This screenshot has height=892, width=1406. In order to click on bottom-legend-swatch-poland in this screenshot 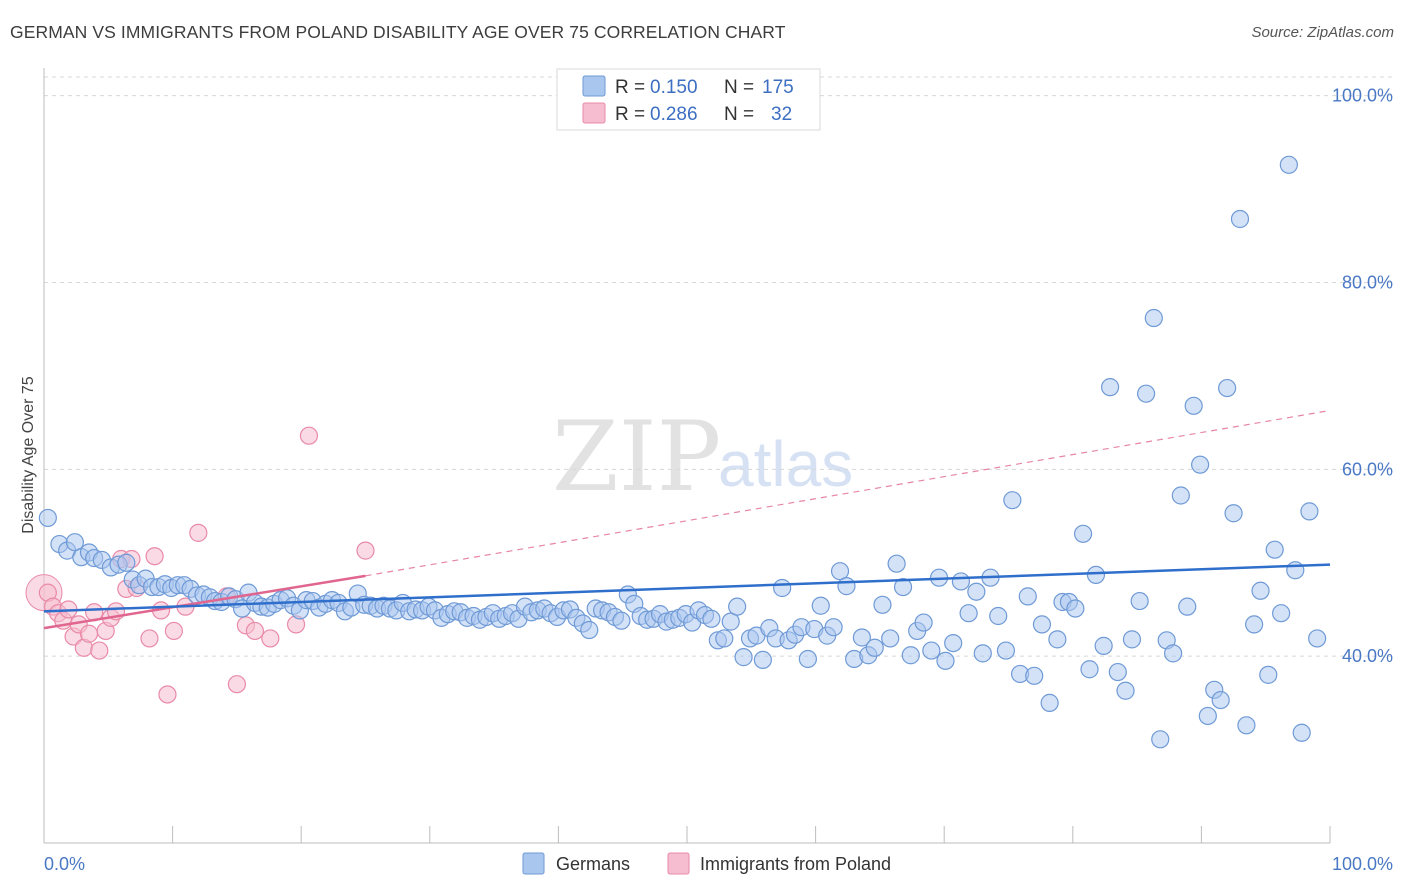, I will do `click(678, 863)`.